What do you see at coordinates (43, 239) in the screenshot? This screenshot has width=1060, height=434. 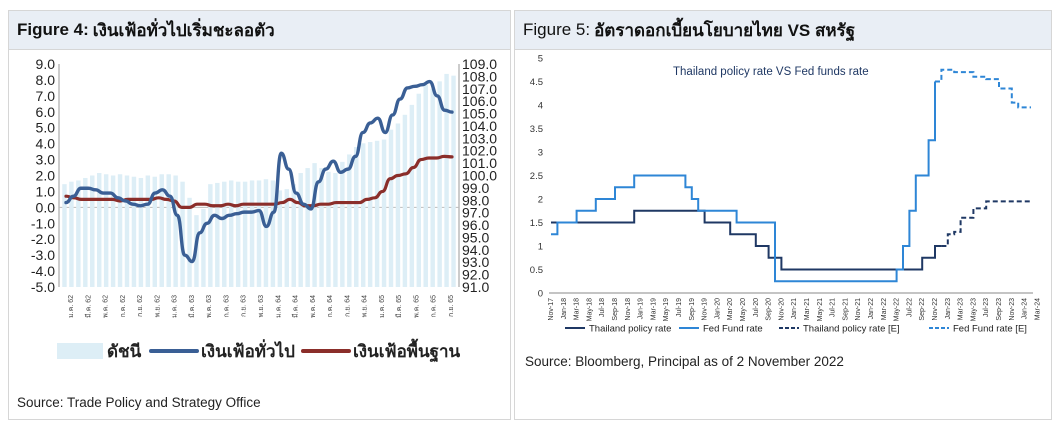 I see `y-left-tick-label: -2.0` at bounding box center [43, 239].